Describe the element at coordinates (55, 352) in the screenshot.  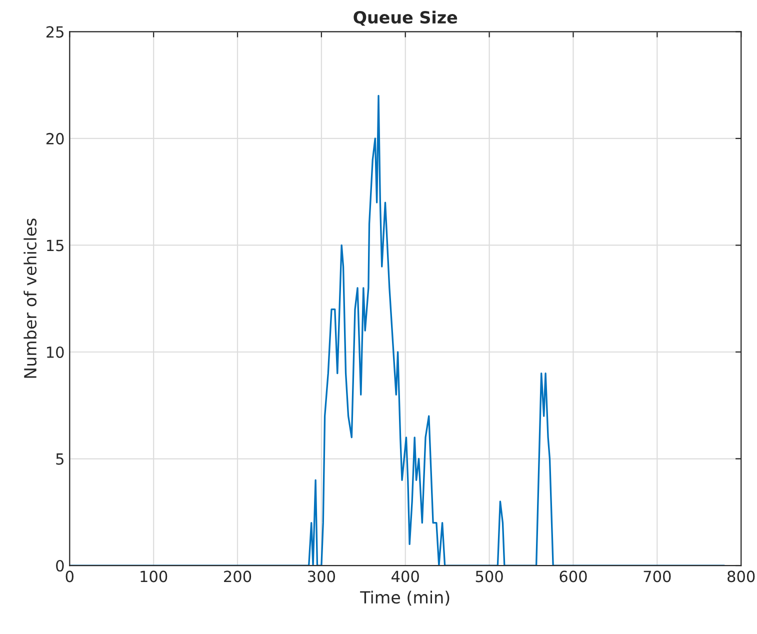
I see `y-tick-label: 10` at that location.